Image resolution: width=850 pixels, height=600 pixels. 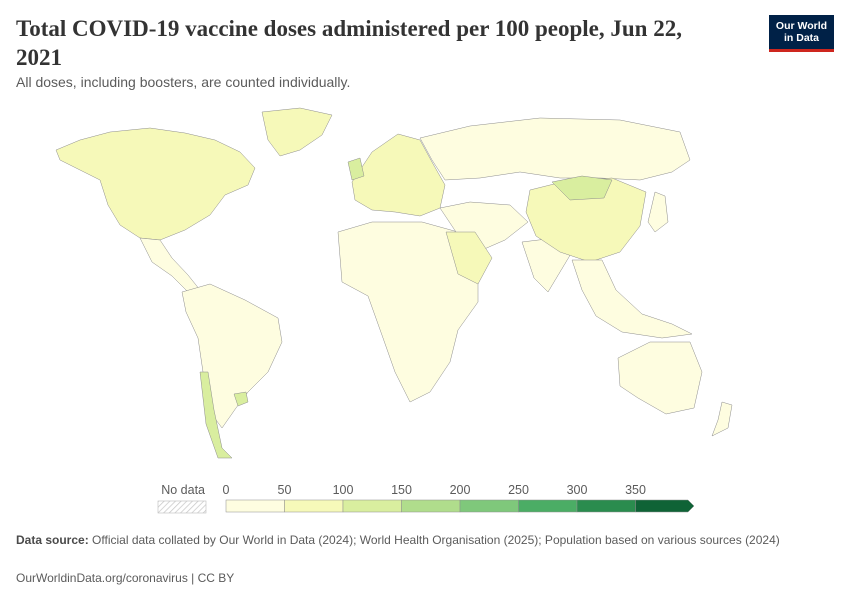 What do you see at coordinates (343, 490) in the screenshot?
I see `legend-tick-100: 100` at bounding box center [343, 490].